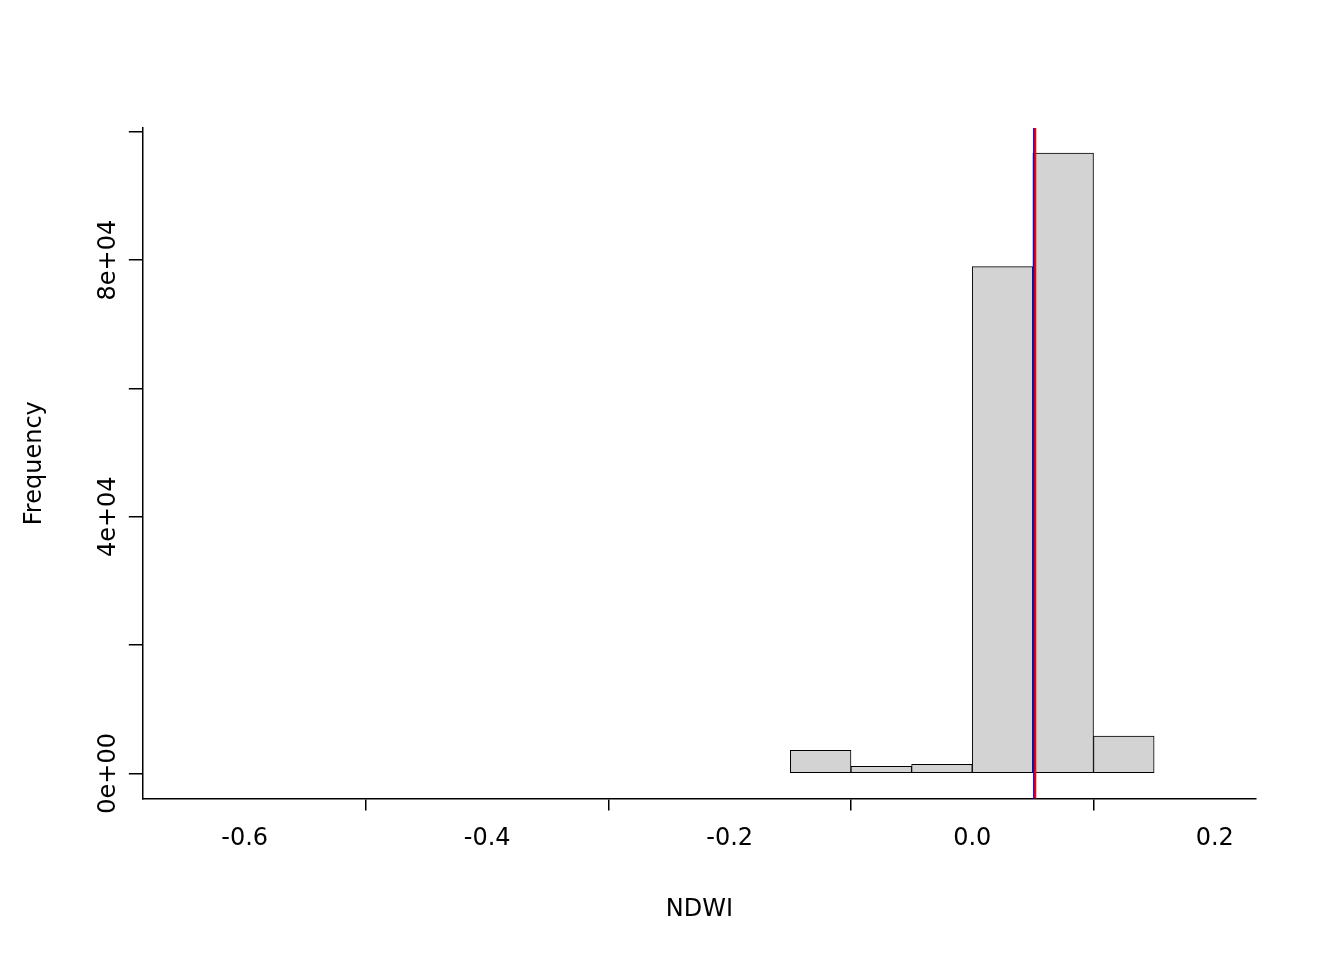  What do you see at coordinates (730, 837) in the screenshot?
I see `x-tick-label: -0.2` at bounding box center [730, 837].